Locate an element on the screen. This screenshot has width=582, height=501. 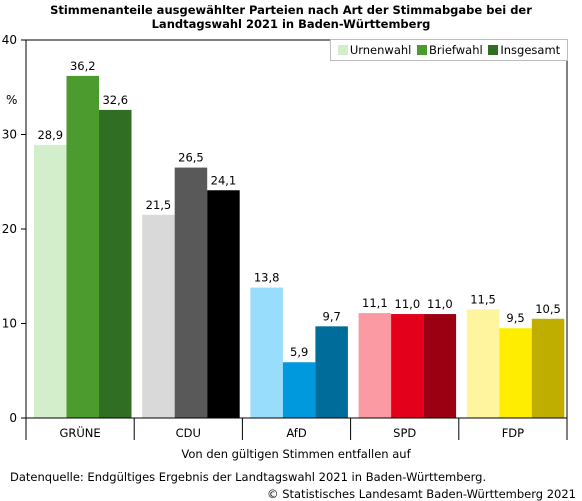
data-label-spd-briefwahl: 11,0 is located at coordinates (408, 304).